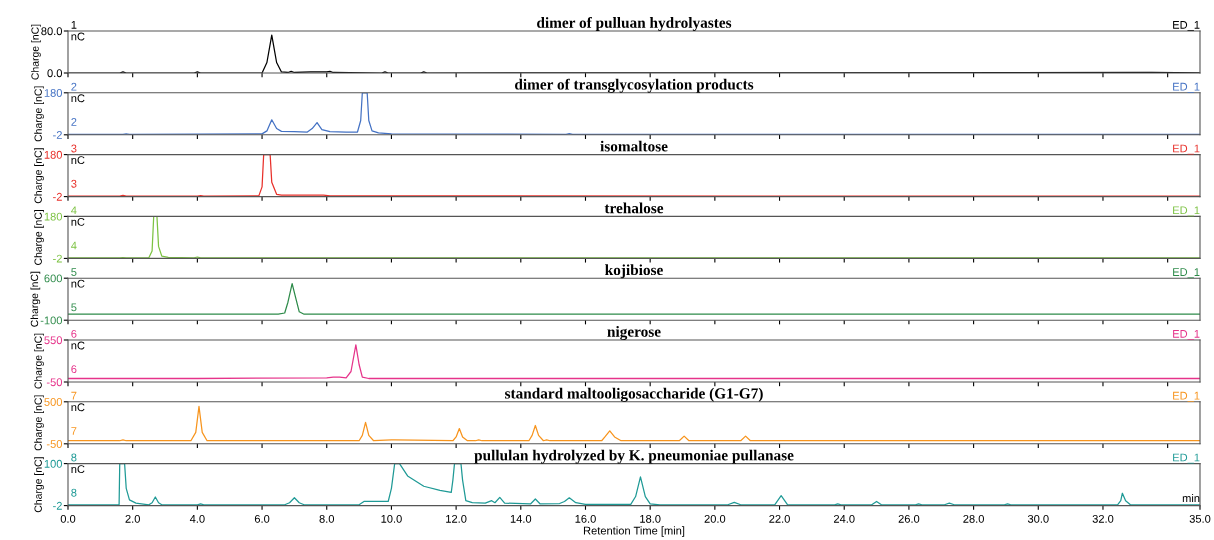 Image resolution: width=1214 pixels, height=540 pixels. Describe the element at coordinates (74, 307) in the screenshot. I see `annotation: 5` at that location.